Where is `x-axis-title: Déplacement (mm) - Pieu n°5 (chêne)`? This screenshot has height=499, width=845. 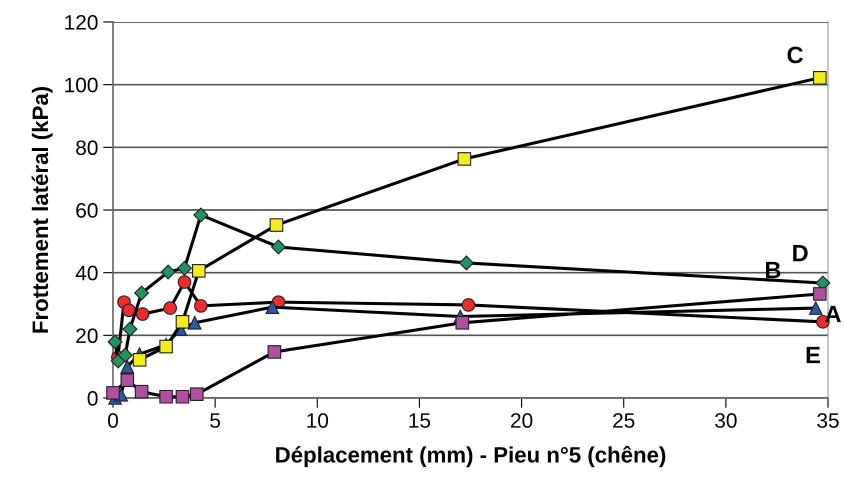
x-axis-title: Déplacement (mm) - Pieu n°5 (chêne) is located at coordinates (471, 457).